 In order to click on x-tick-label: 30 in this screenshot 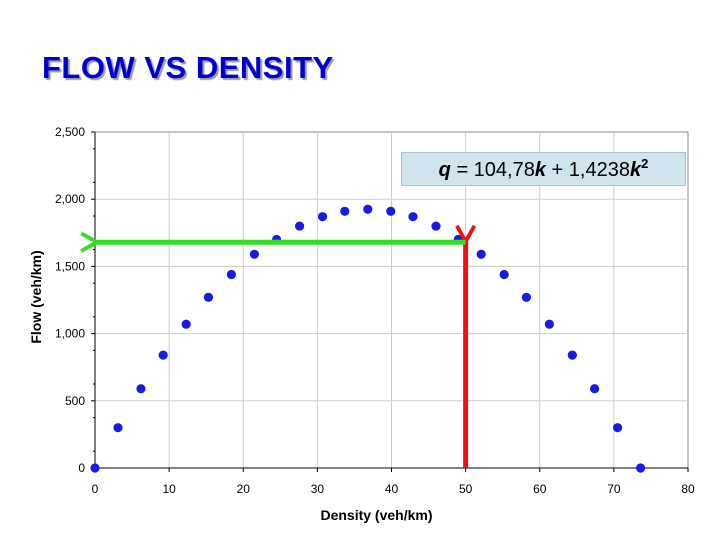, I will do `click(318, 489)`.